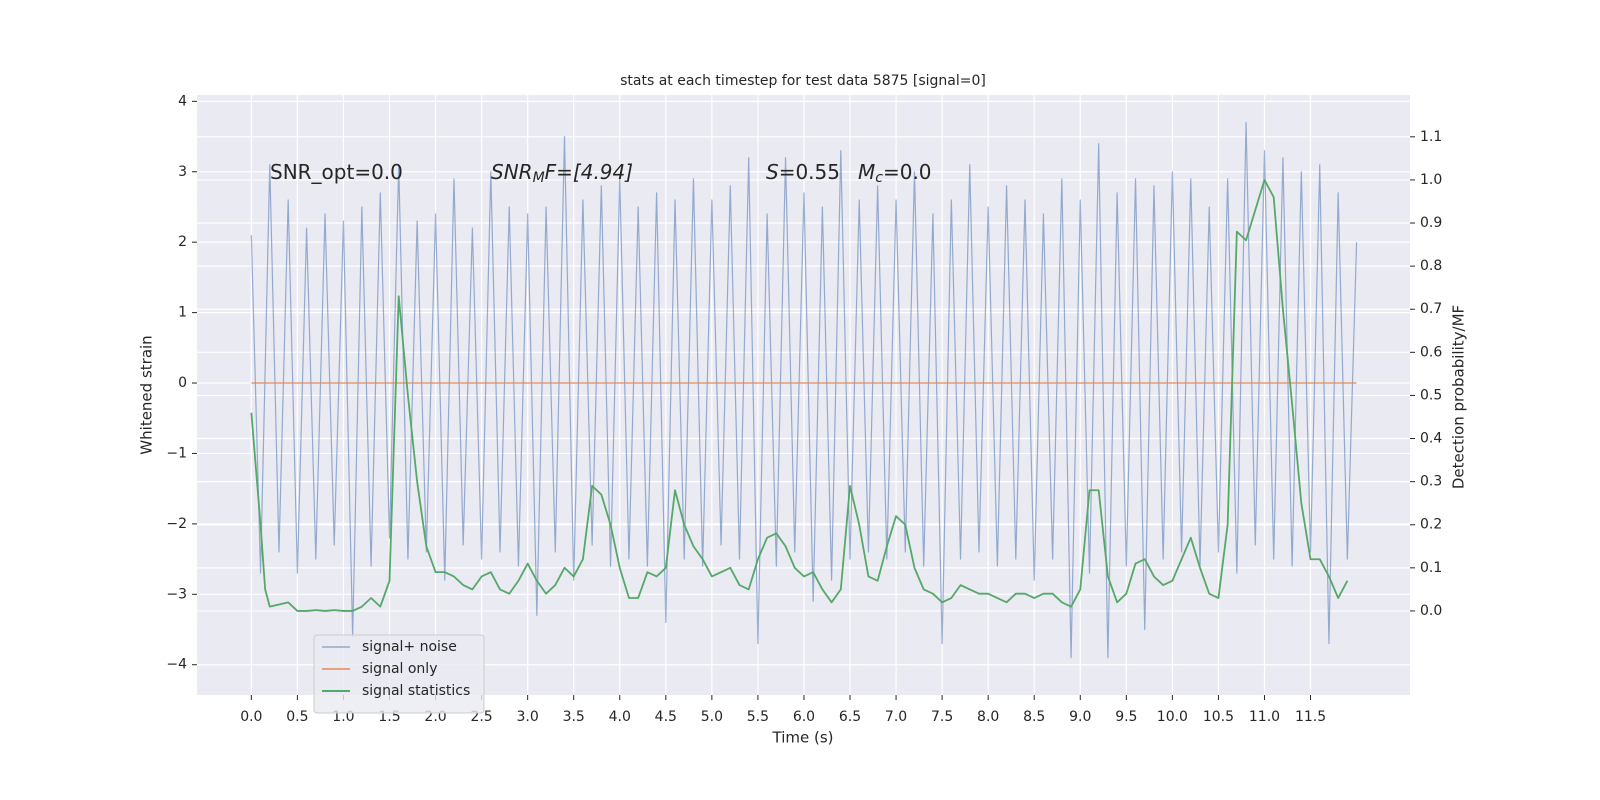 The height and width of the screenshot is (800, 1600). I want to click on x-tick-label: 0.0, so click(251, 717).